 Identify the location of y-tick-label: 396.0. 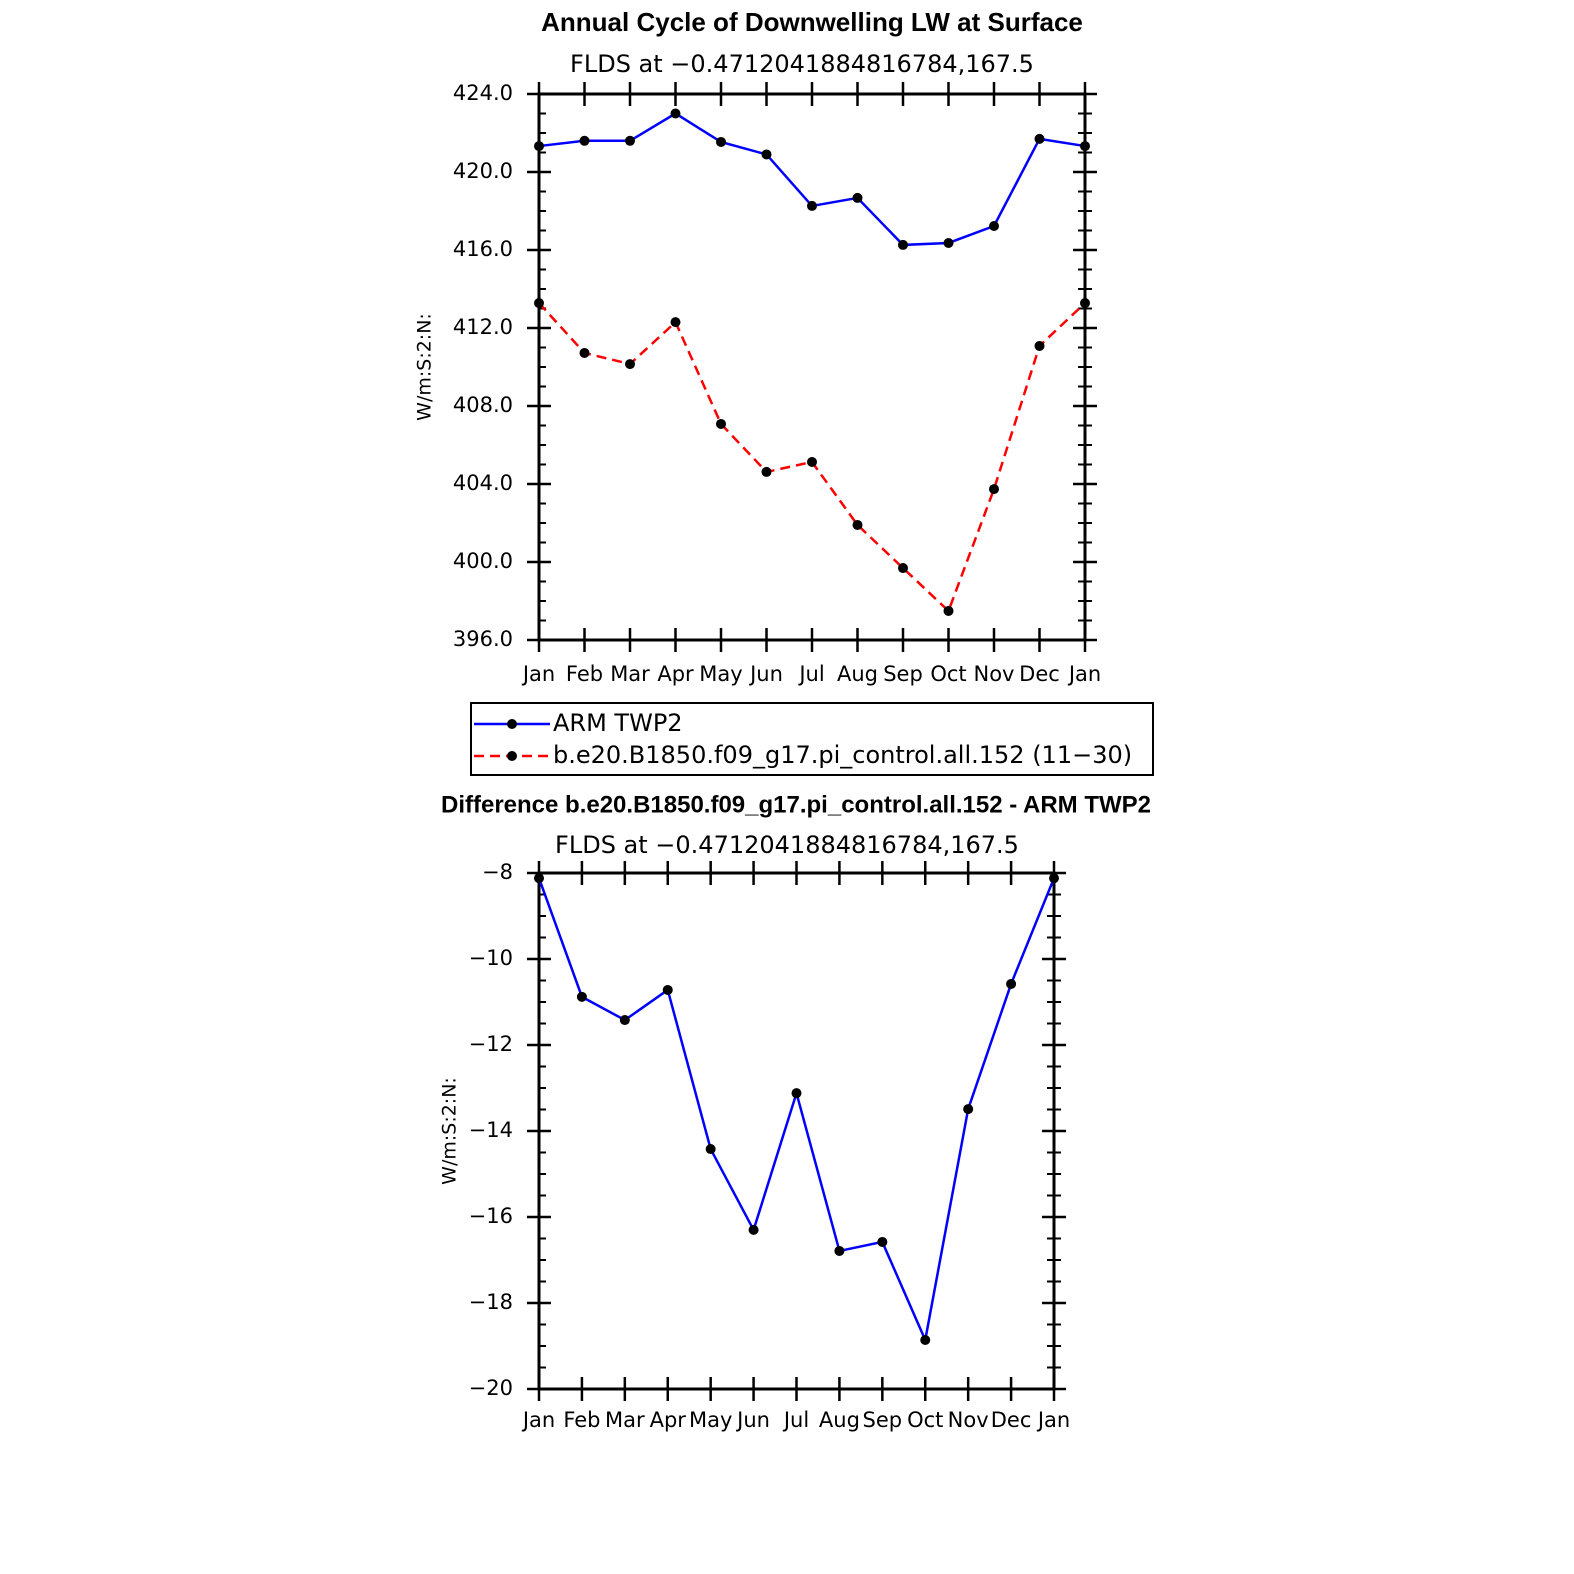
(483, 639).